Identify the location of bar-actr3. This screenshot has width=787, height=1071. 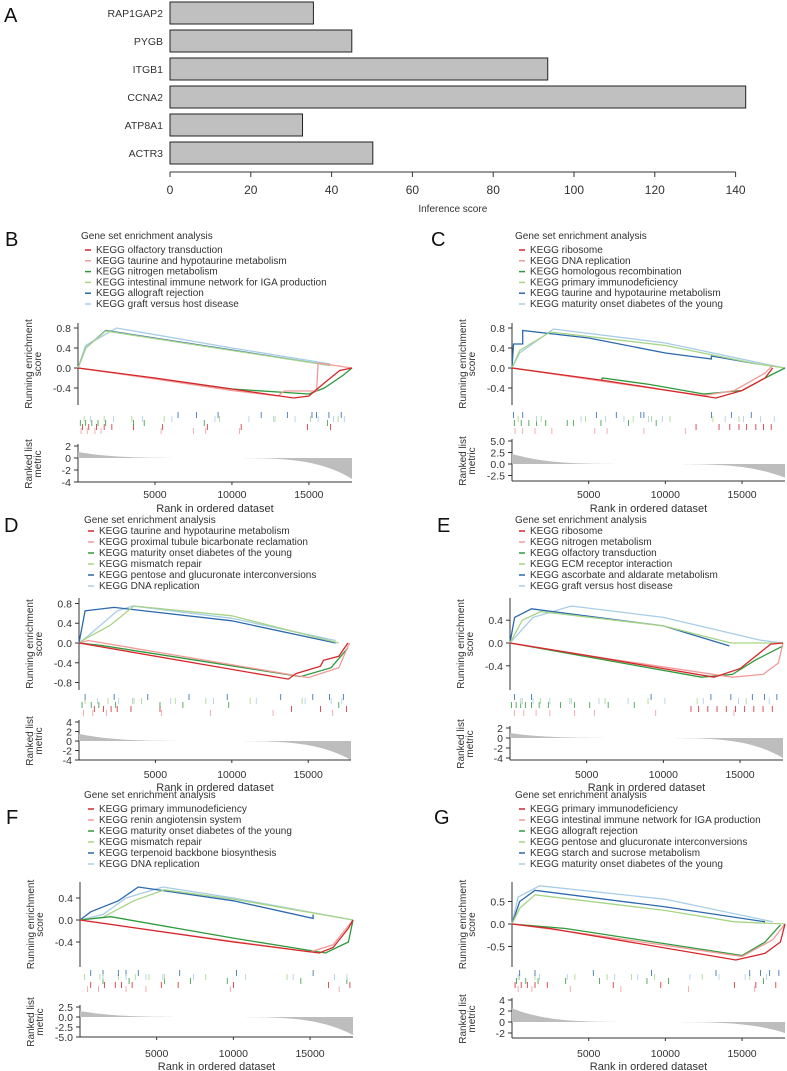
(271, 153).